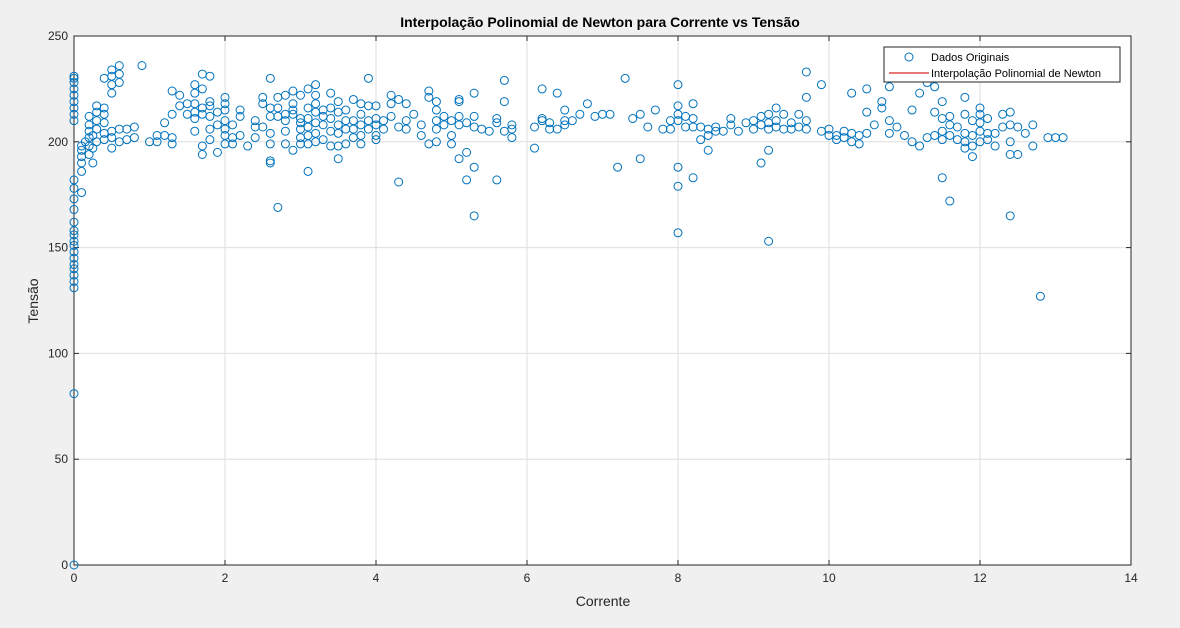 The height and width of the screenshot is (628, 1180). What do you see at coordinates (1016, 74) in the screenshot?
I see `legend-label-interpolacao: Interpolação Polinomial de Newton` at bounding box center [1016, 74].